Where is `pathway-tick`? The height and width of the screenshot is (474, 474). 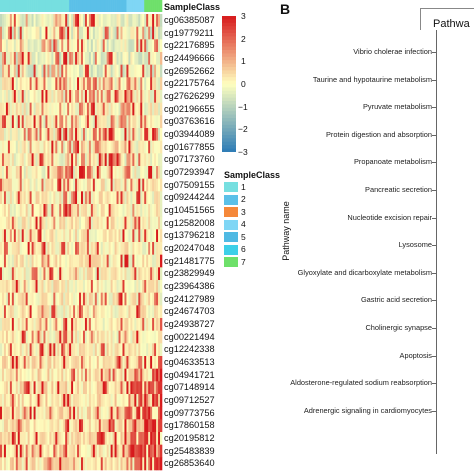 pathway-tick is located at coordinates (434, 80).